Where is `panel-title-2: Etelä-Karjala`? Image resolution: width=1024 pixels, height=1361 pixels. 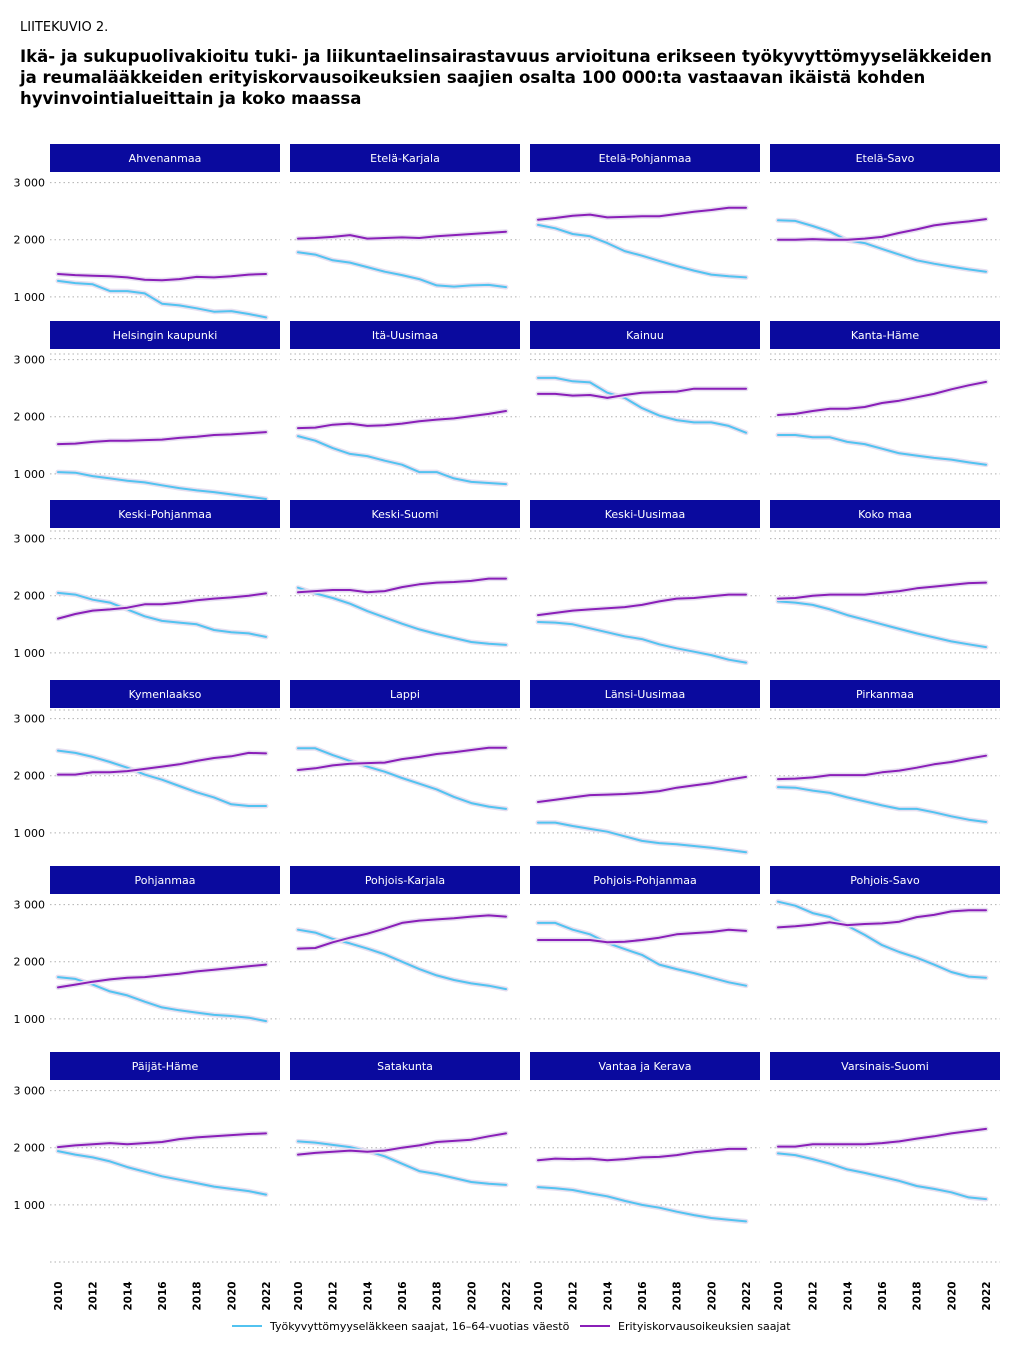 panel-title-2: Etelä-Karjala is located at coordinates (405, 158).